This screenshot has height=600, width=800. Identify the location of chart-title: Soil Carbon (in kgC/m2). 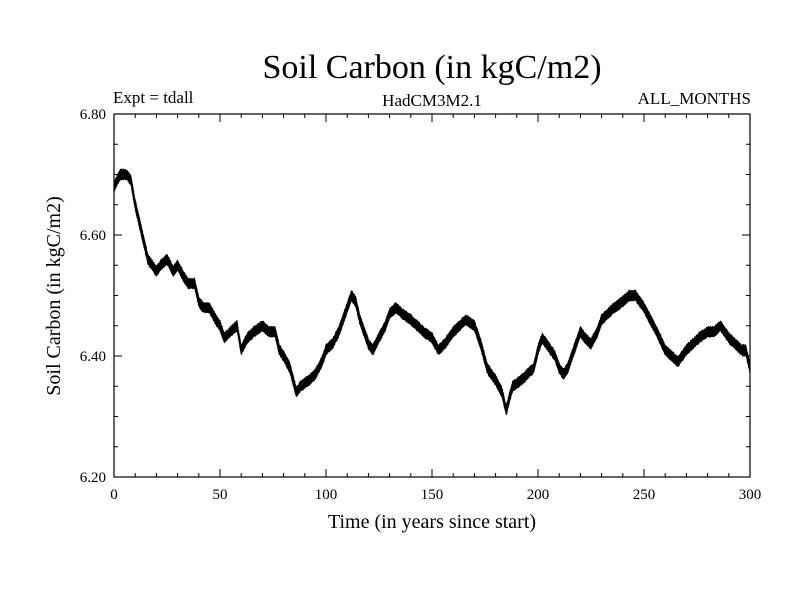
(431, 67).